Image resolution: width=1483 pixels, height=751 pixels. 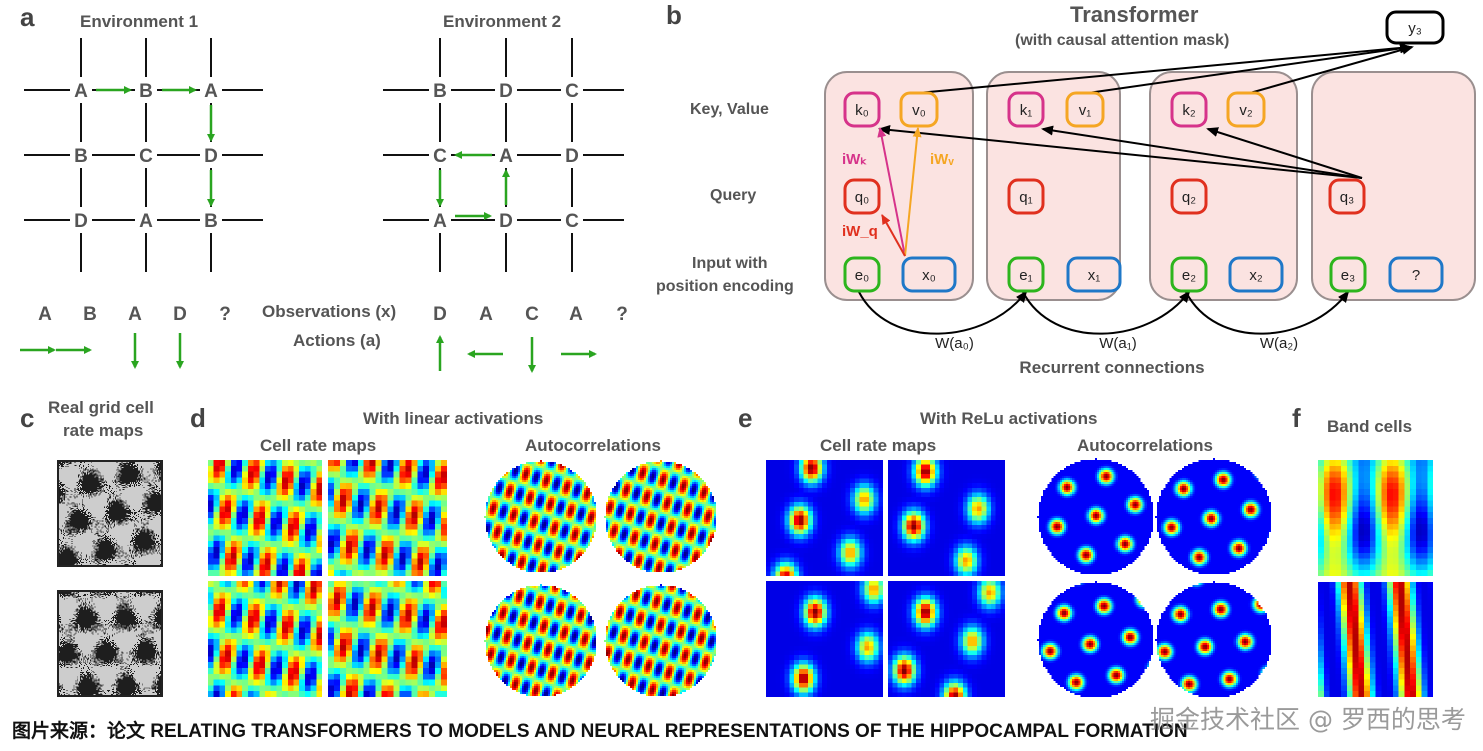 I want to click on key-0-box, so click(x=862, y=109).